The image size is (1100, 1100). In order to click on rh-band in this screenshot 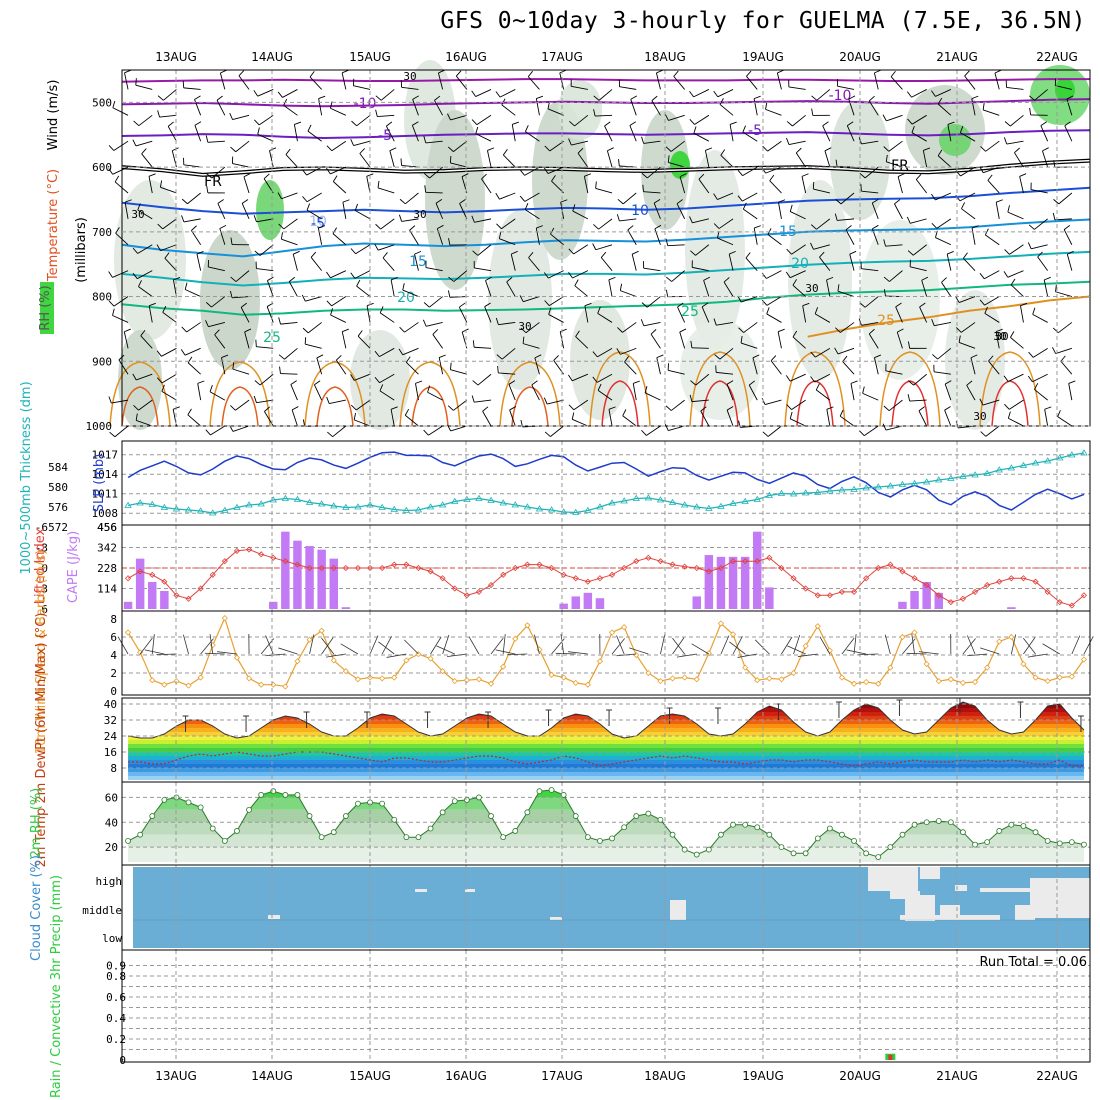, I will do `click(606, 816)`.